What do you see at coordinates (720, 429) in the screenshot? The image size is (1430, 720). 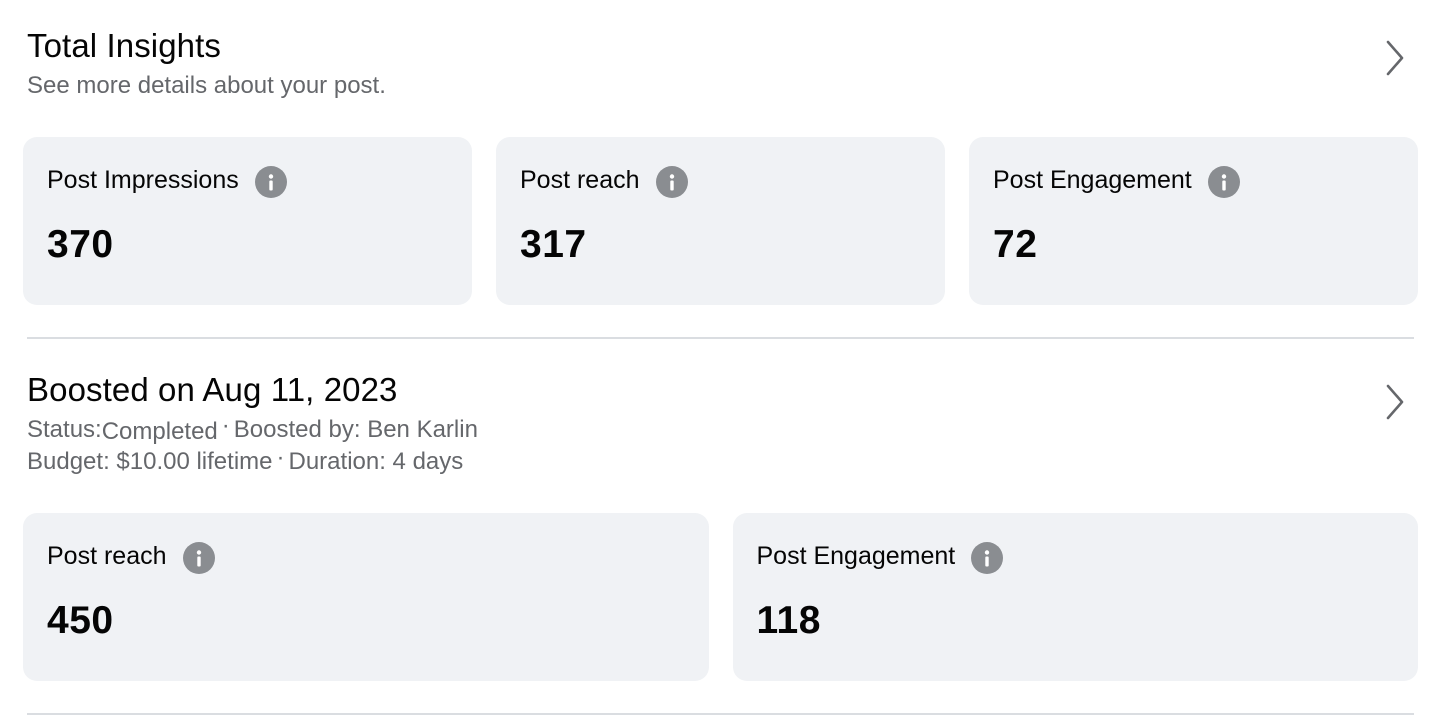 I see `boost-status-line: Status:Completed · Boosted by: Ben Karlin` at bounding box center [720, 429].